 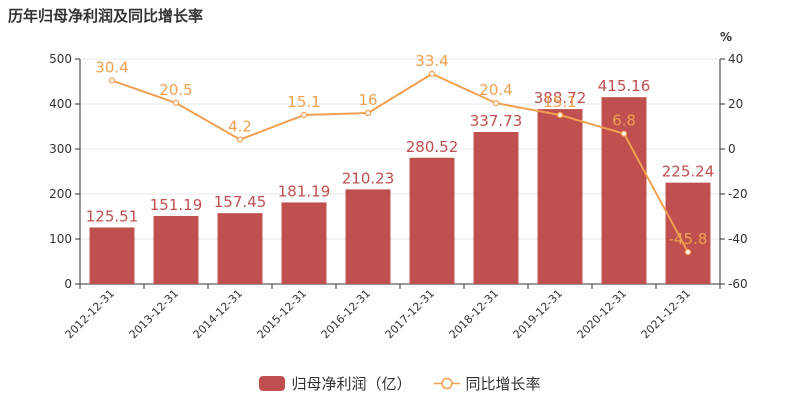 I want to click on x-tick-label: 2015-12-31, so click(x=282, y=314).